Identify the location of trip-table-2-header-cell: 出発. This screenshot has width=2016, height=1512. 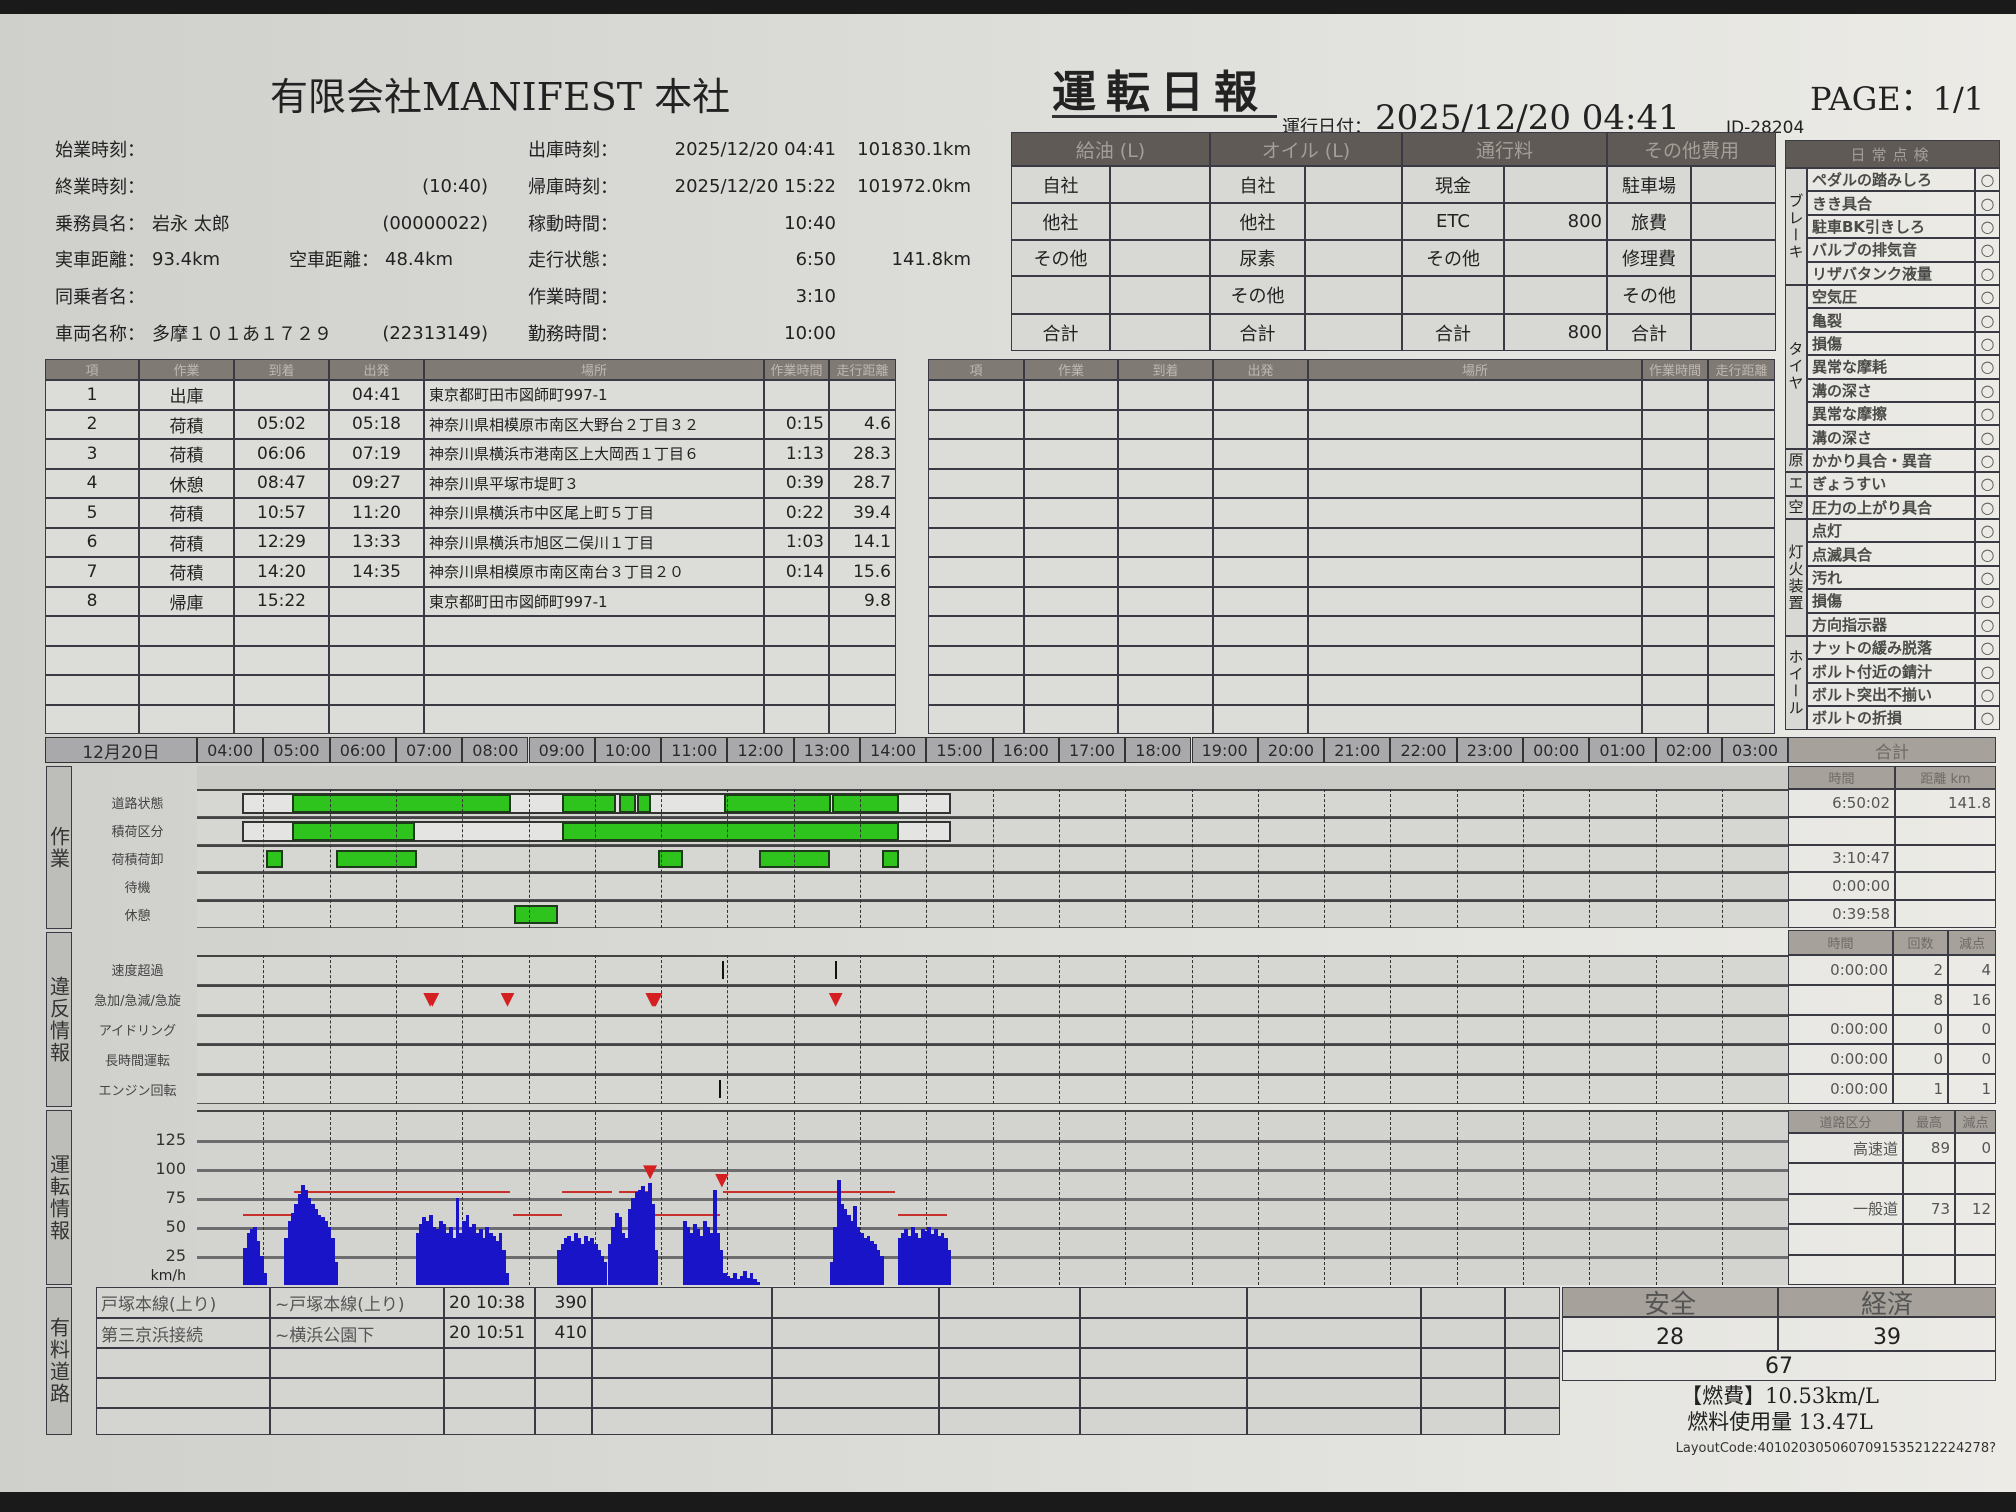
(1260, 369).